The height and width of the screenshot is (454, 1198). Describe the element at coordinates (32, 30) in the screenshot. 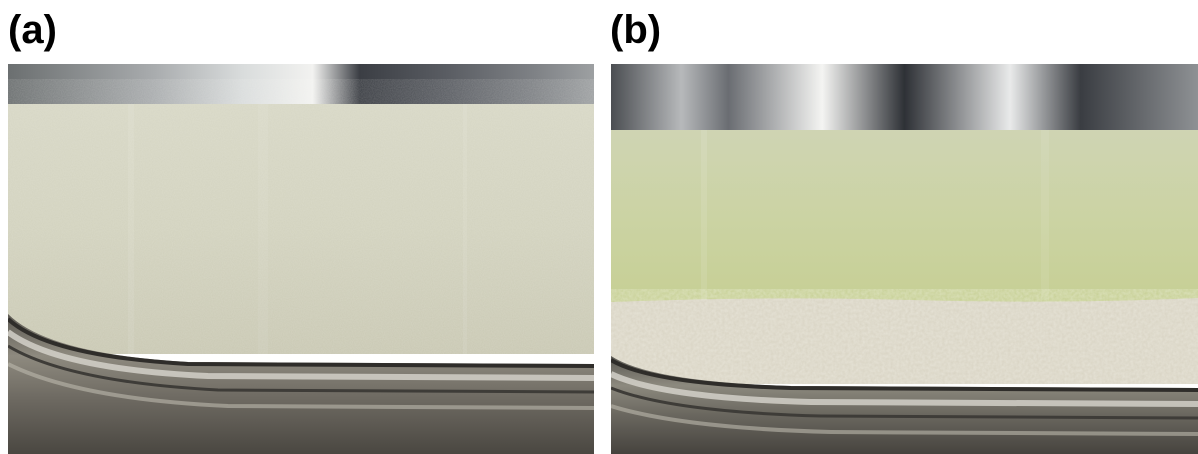

I see `panel-label-a: (a)` at that location.